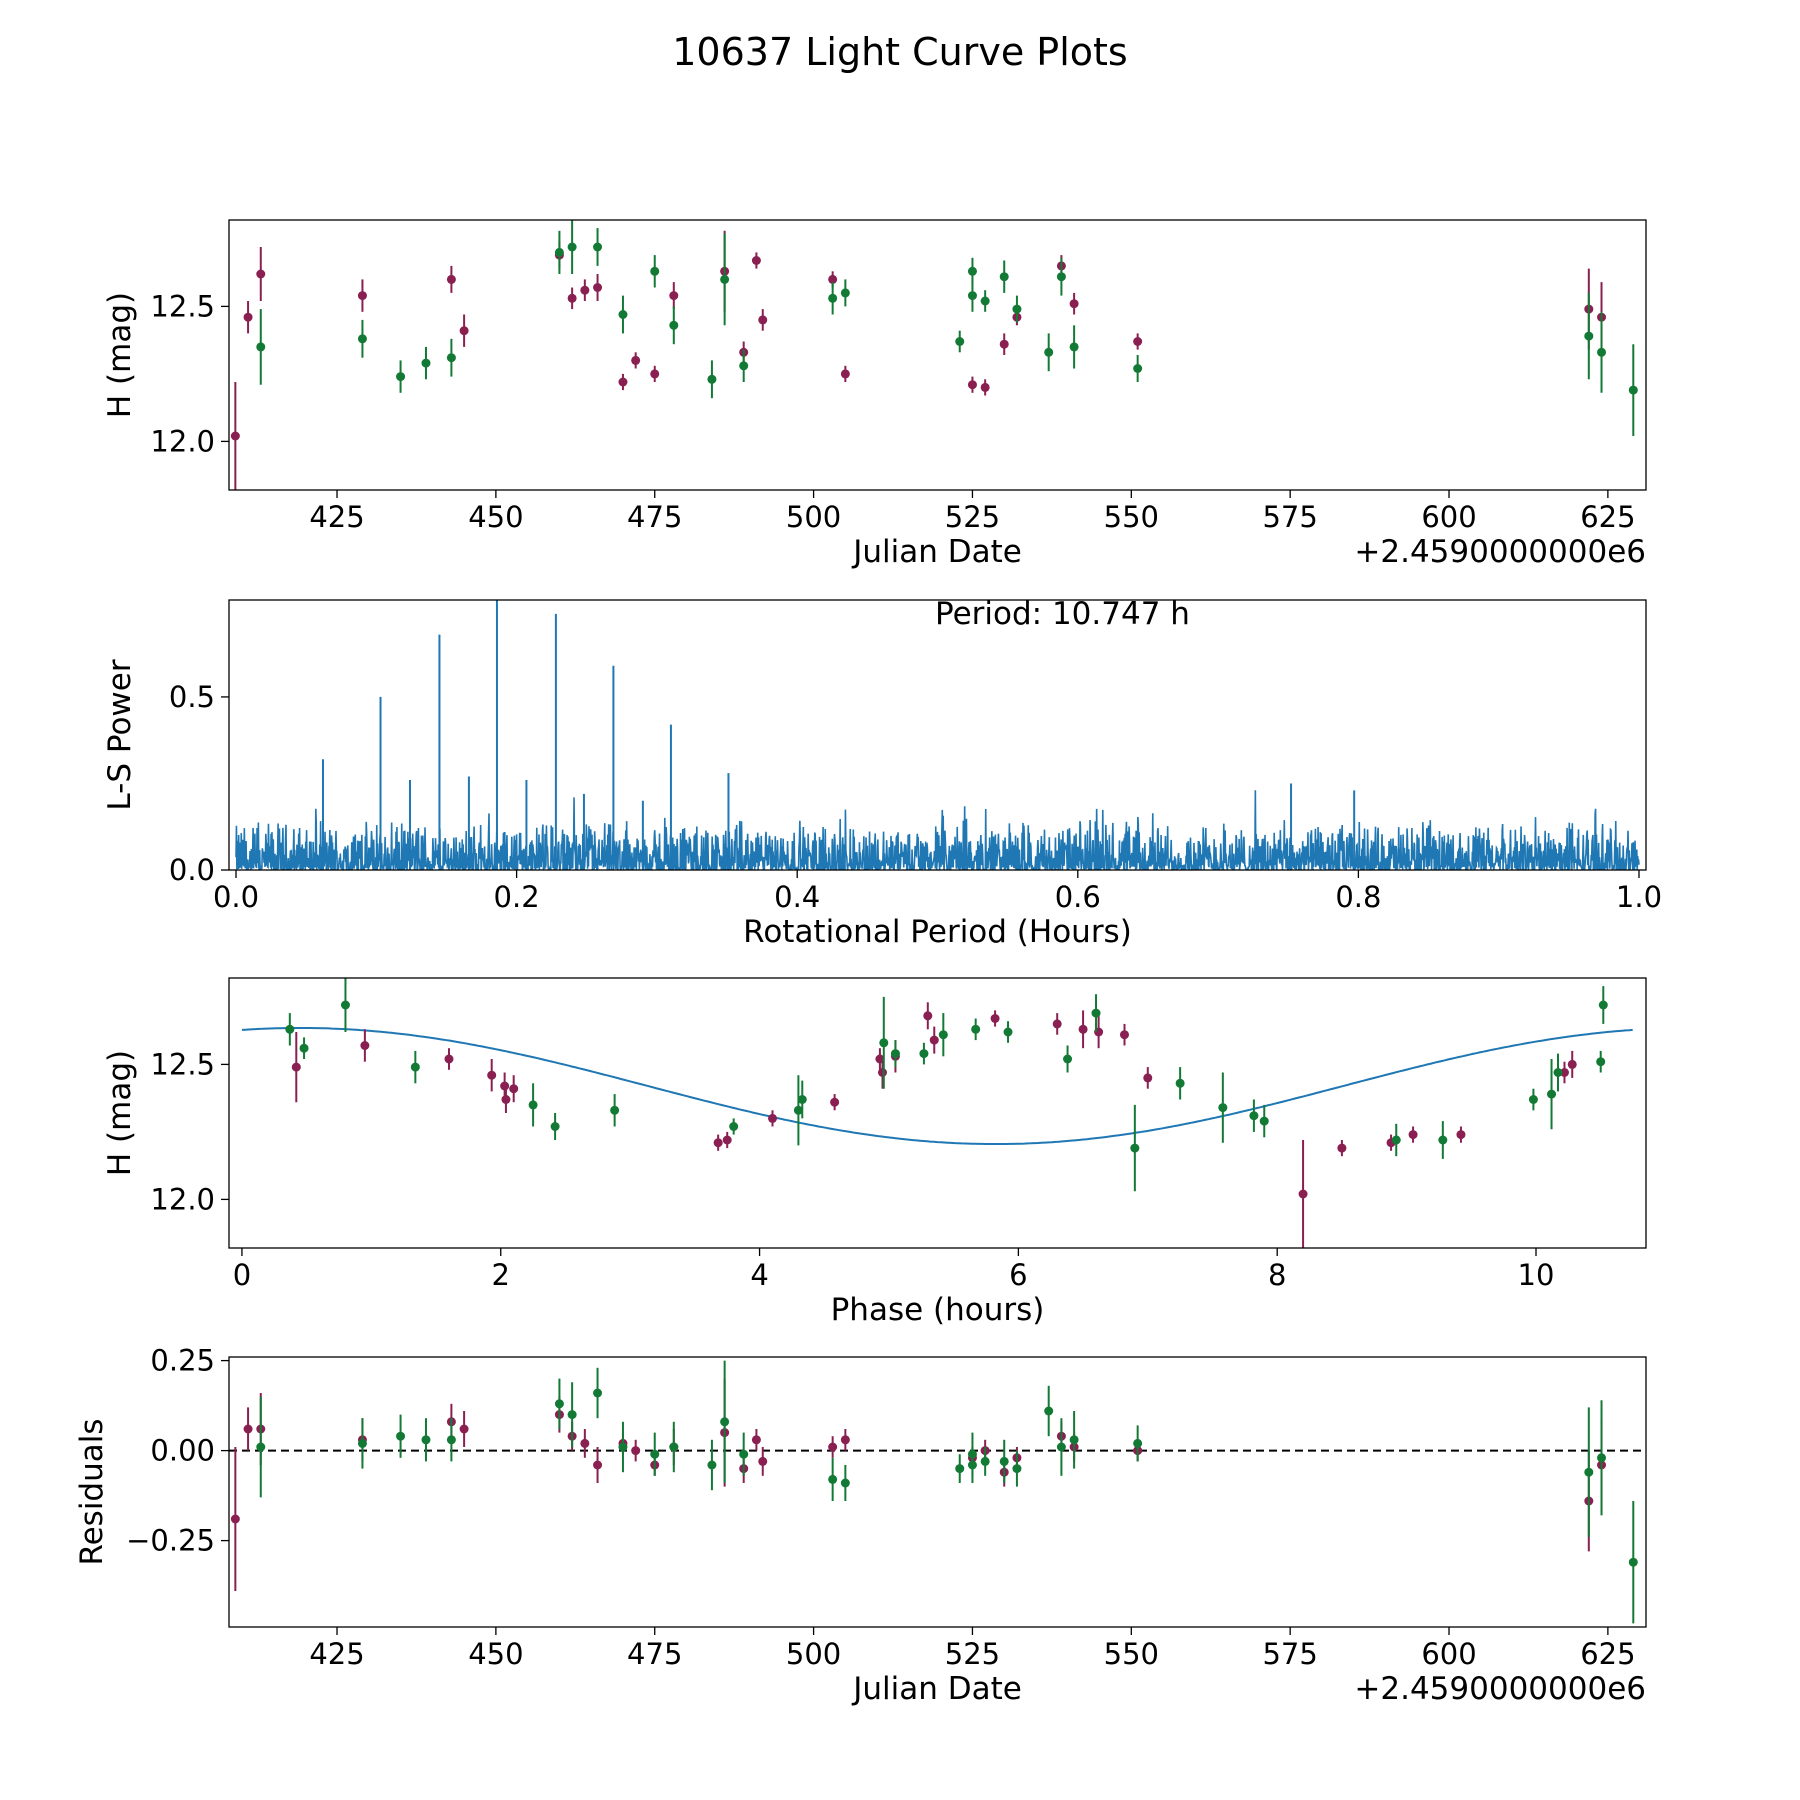 Image resolution: width=1800 pixels, height=1800 pixels. What do you see at coordinates (972, 1654) in the screenshot?
I see `x-tick-label: 525` at bounding box center [972, 1654].